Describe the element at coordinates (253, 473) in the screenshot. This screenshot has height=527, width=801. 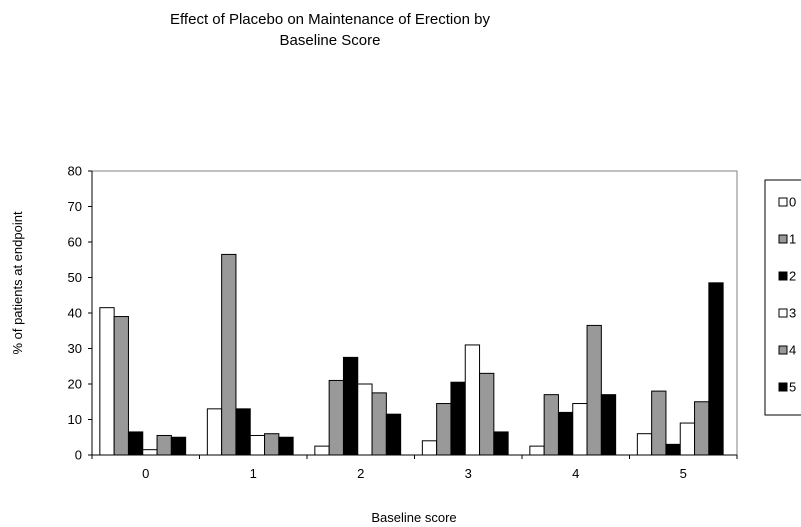
I see `x-tick-label: 1` at that location.